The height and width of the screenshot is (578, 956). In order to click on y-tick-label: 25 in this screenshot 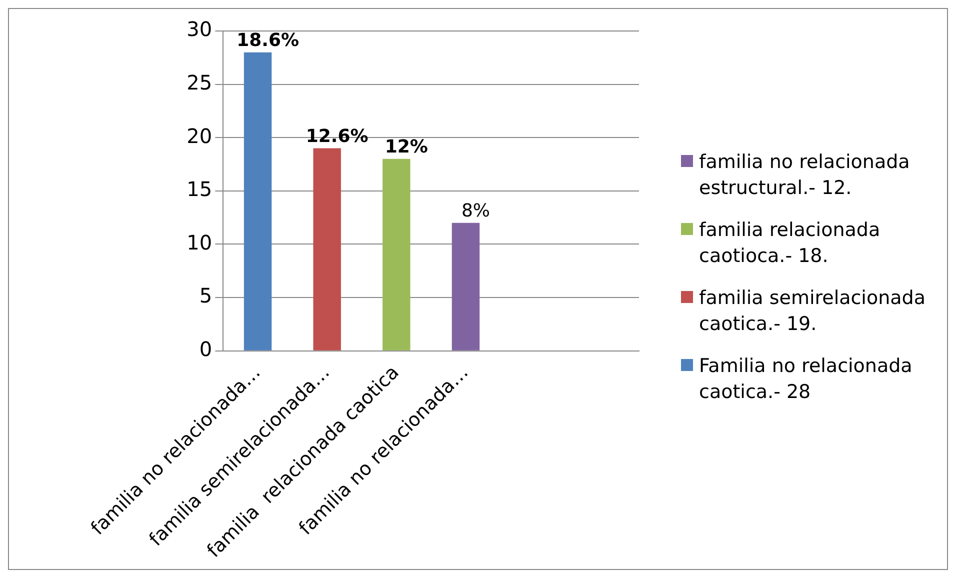, I will do `click(199, 82)`.